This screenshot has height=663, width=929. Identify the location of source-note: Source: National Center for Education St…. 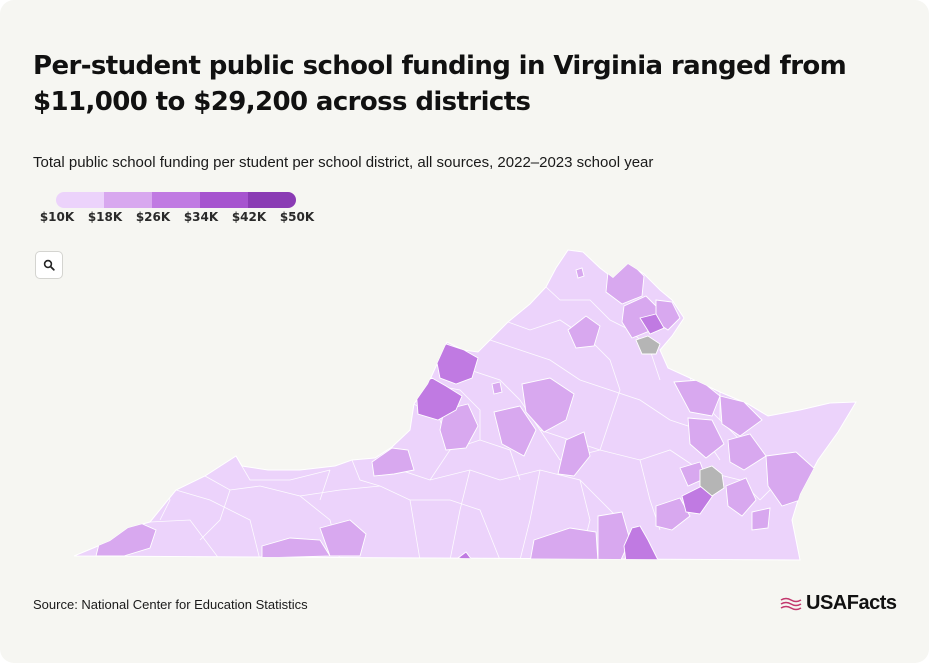
(170, 604).